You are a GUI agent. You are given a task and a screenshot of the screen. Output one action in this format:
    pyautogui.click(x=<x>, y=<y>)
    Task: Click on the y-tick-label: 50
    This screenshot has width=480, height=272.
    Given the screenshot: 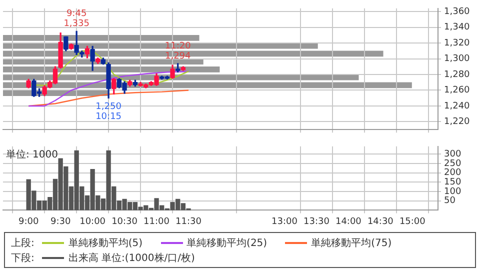 What is the action you would take?
    pyautogui.click(x=450, y=201)
    